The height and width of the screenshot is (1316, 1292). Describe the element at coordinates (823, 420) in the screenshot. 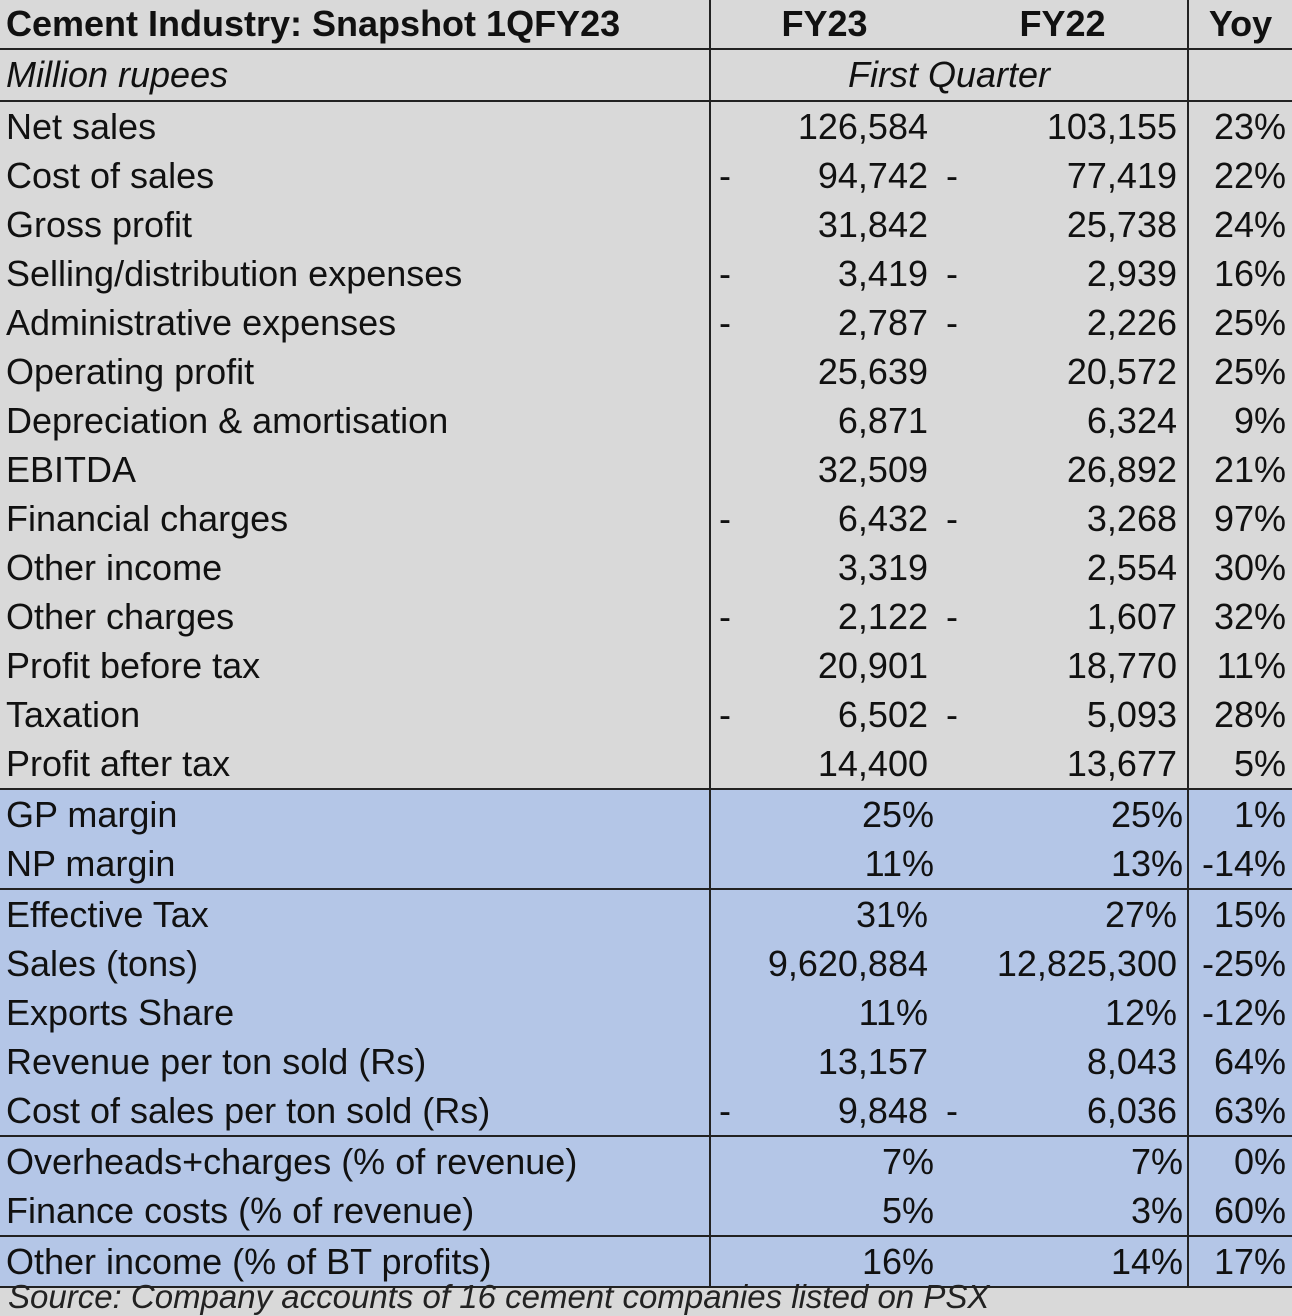

I see `cell-fy23: 6,871` at that location.